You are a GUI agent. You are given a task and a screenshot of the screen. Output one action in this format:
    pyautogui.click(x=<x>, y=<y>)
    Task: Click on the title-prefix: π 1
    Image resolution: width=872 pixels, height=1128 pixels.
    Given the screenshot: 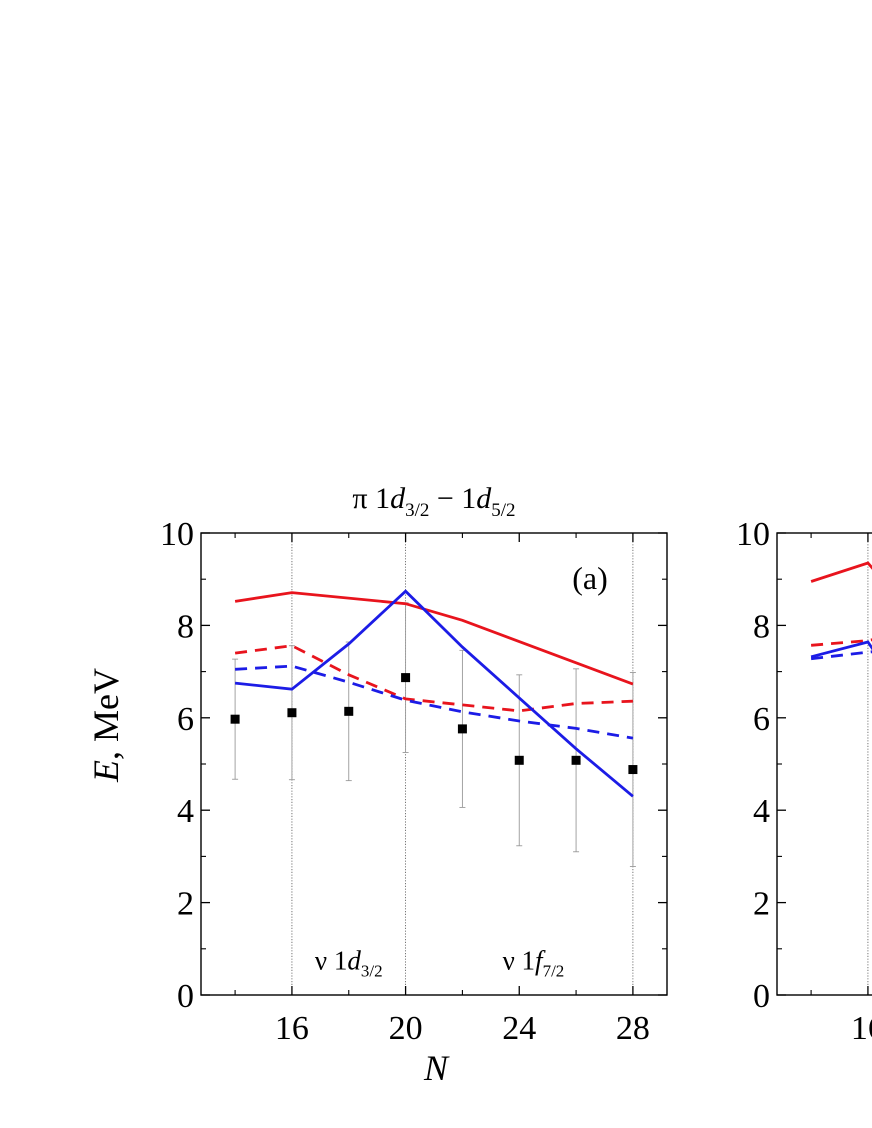 What is the action you would take?
    pyautogui.click(x=371, y=498)
    